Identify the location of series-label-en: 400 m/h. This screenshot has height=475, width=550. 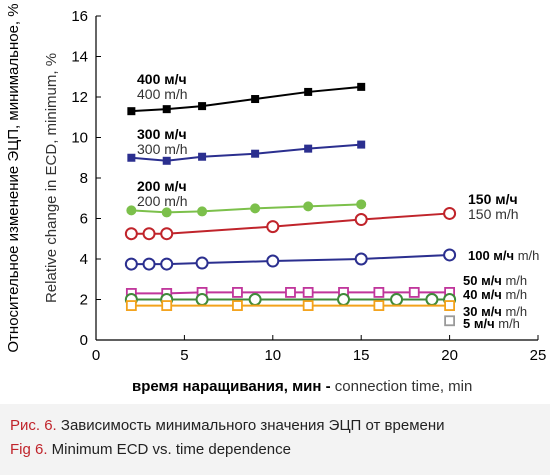
(162, 94).